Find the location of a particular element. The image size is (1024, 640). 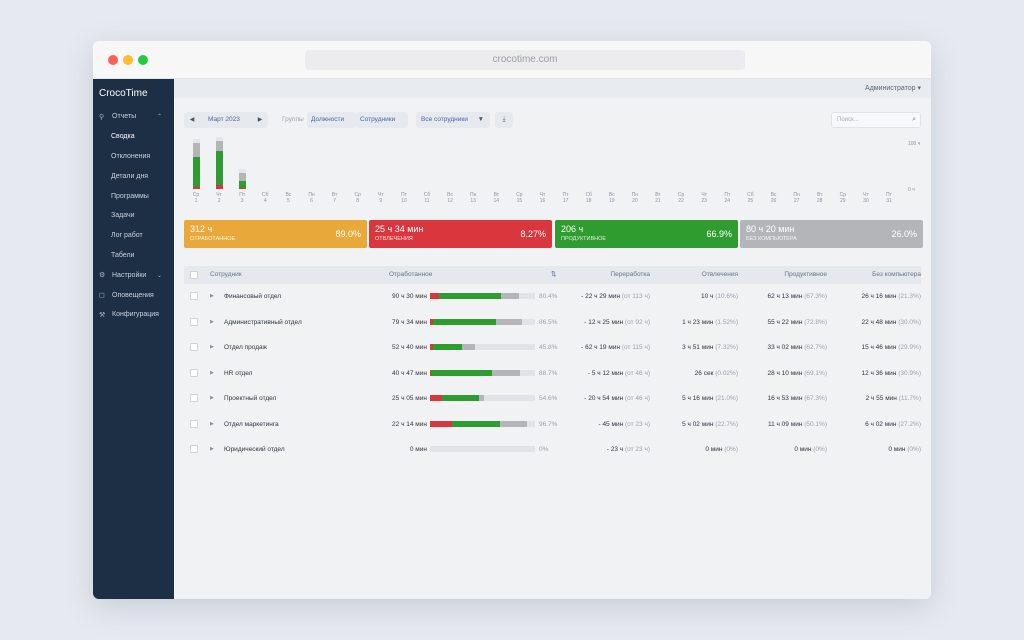

download-button: ⤓ is located at coordinates (504, 120).